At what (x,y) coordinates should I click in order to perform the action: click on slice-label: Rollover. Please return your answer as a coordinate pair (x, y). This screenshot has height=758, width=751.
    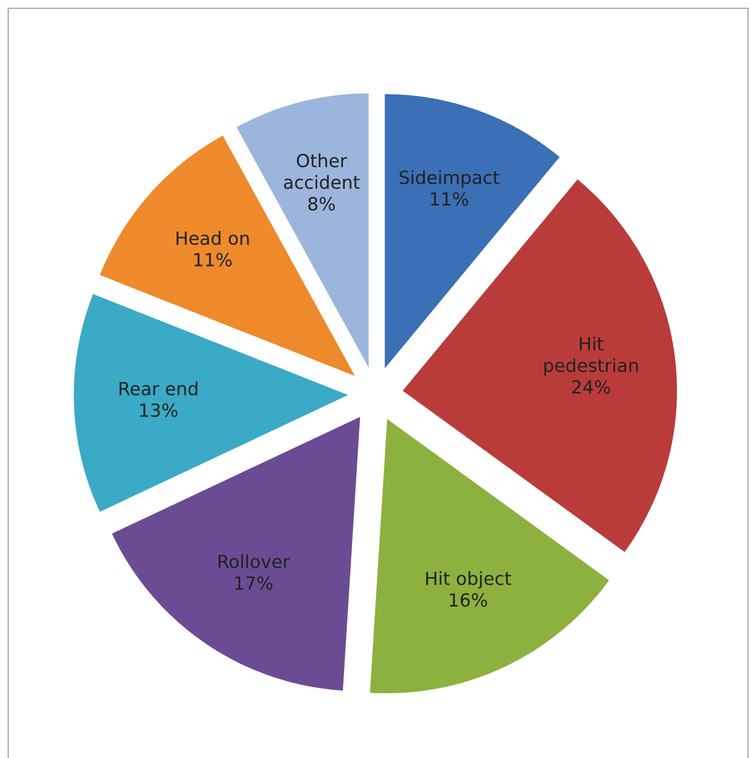
    Looking at the image, I should click on (254, 561).